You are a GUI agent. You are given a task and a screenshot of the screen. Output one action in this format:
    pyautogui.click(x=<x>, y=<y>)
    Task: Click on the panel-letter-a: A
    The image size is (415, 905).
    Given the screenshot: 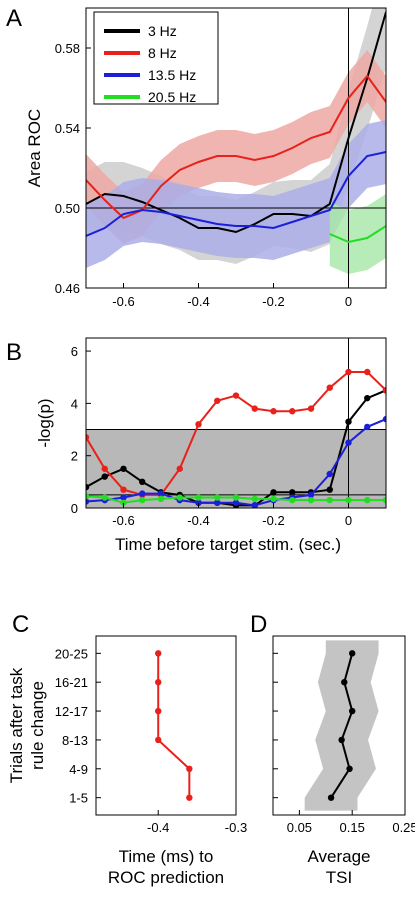 What is the action you would take?
    pyautogui.click(x=14, y=18)
    